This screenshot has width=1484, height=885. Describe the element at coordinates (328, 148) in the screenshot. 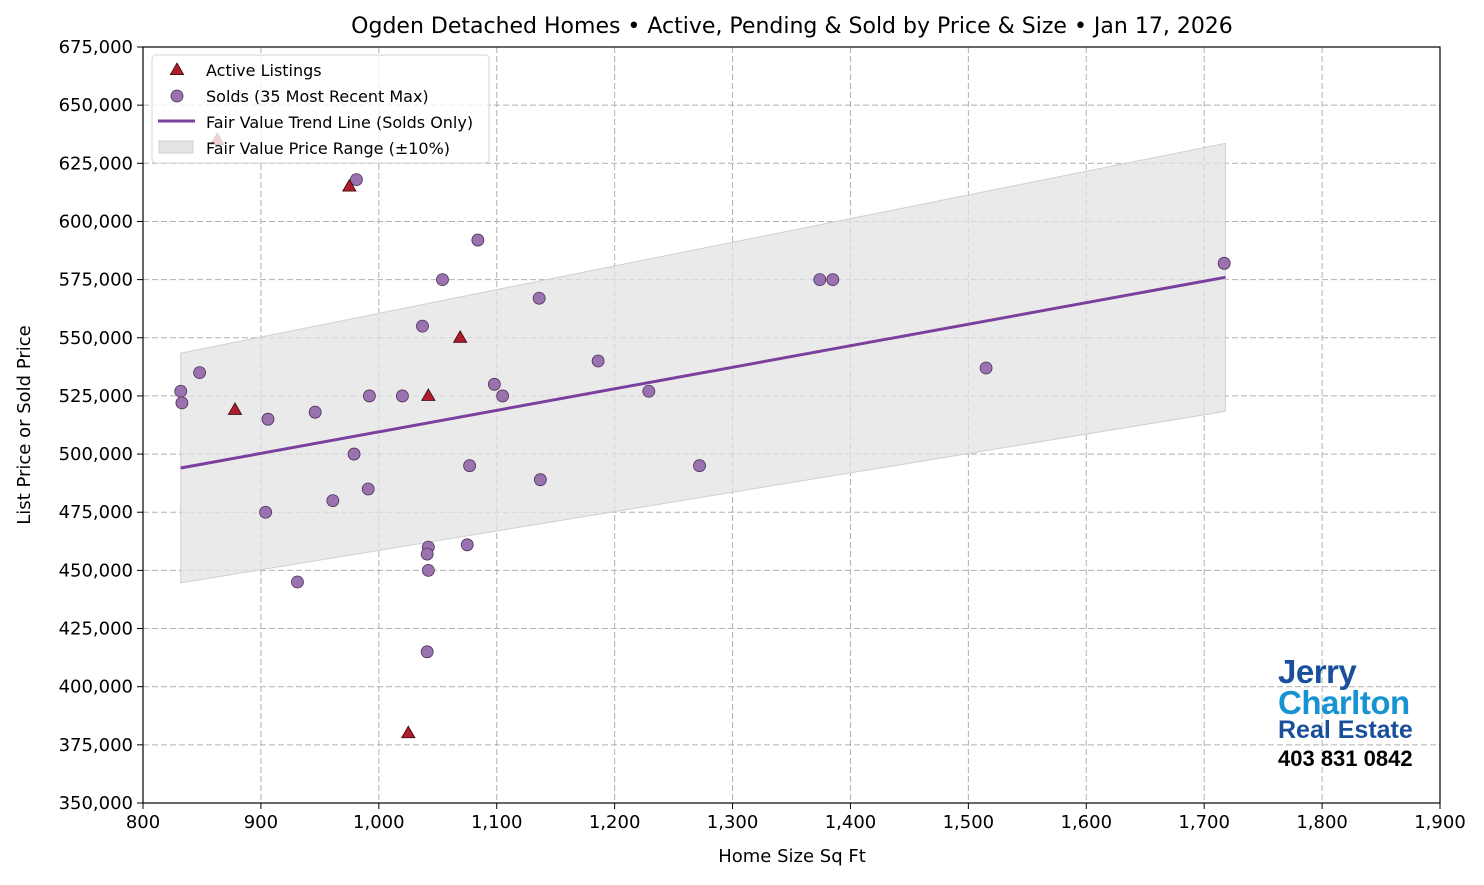

I see `legend-label: Fair Value Price Range (±10%)` at that location.